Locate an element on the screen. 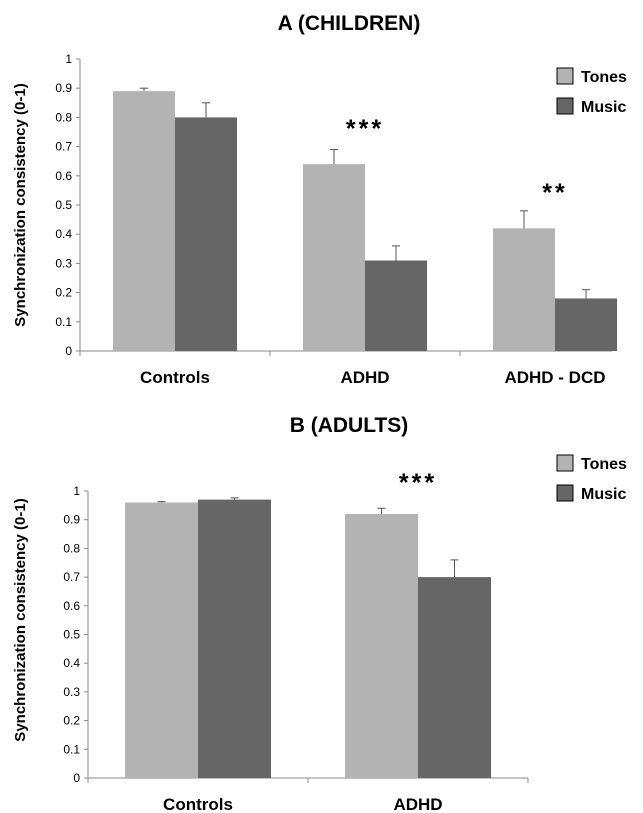  significance-marker: ** is located at coordinates (554, 193).